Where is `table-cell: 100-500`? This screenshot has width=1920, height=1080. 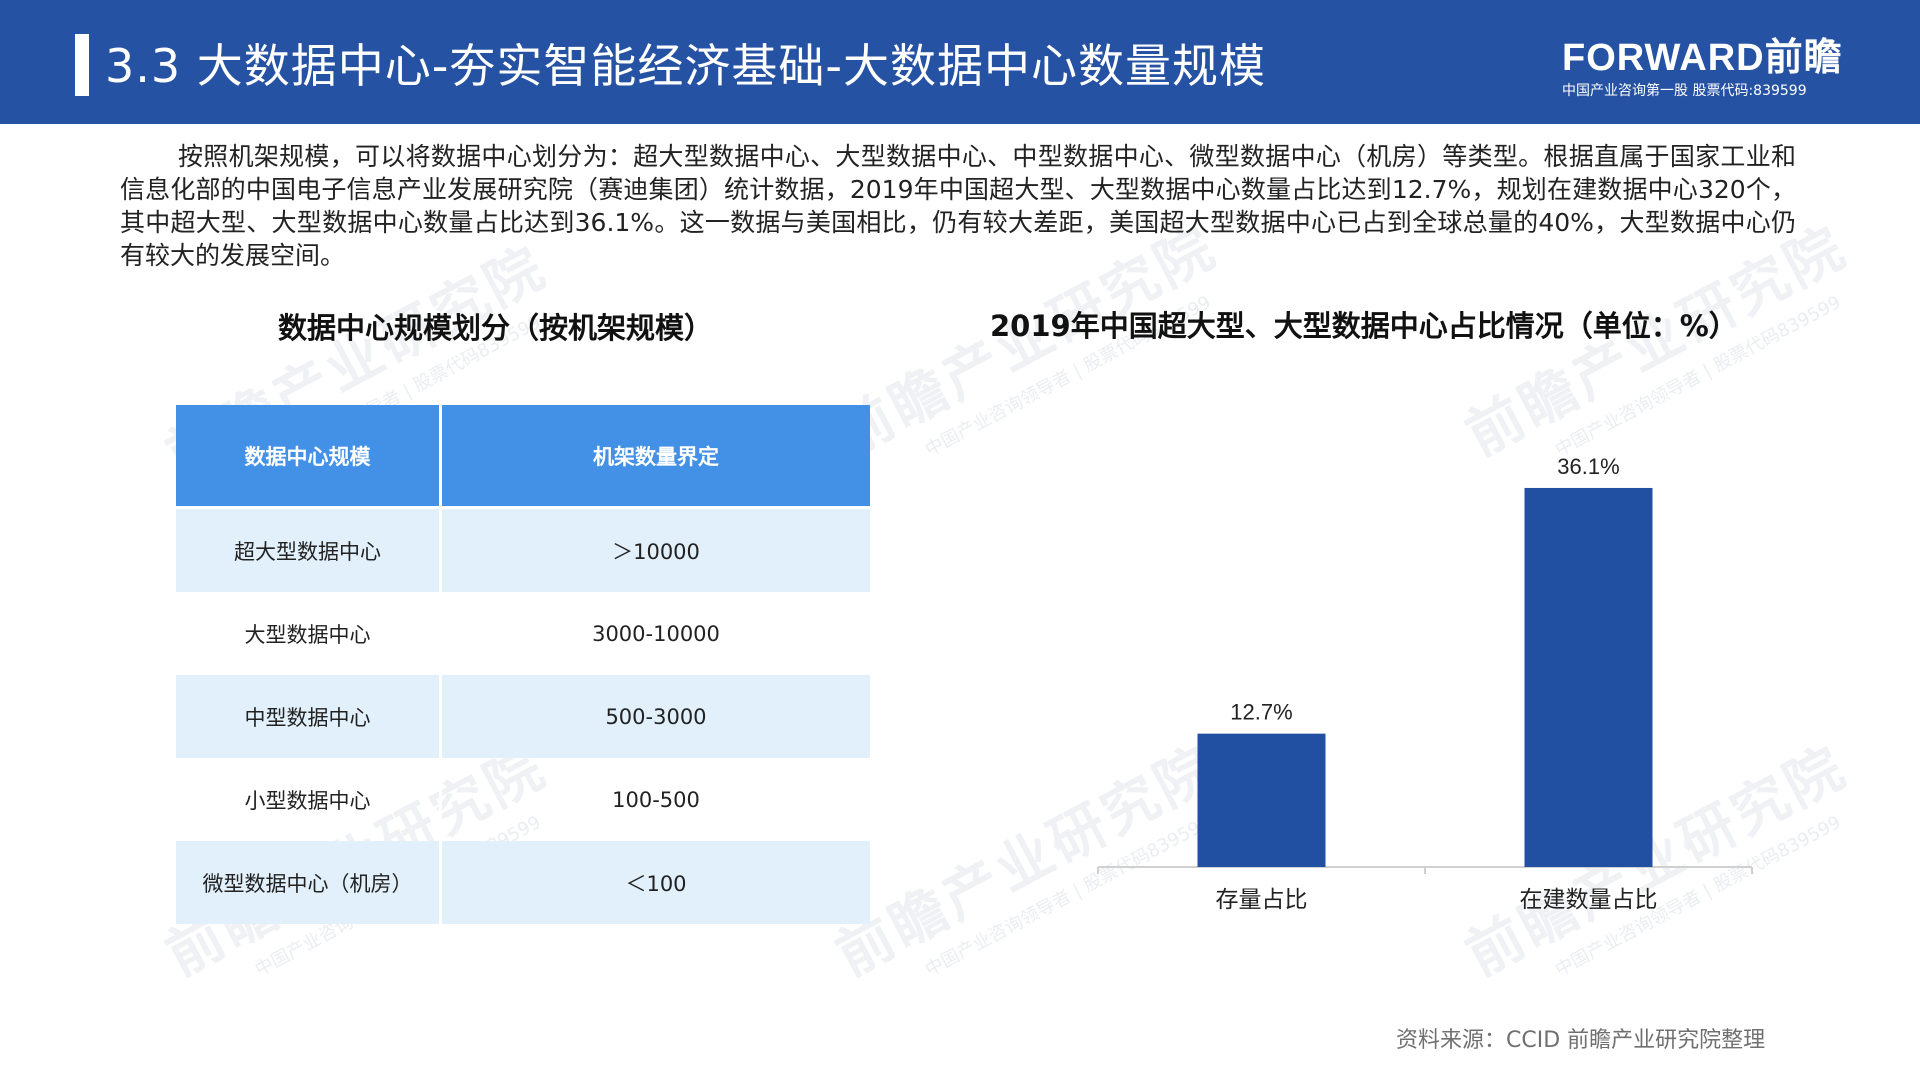 table-cell: 100-500 is located at coordinates (656, 799).